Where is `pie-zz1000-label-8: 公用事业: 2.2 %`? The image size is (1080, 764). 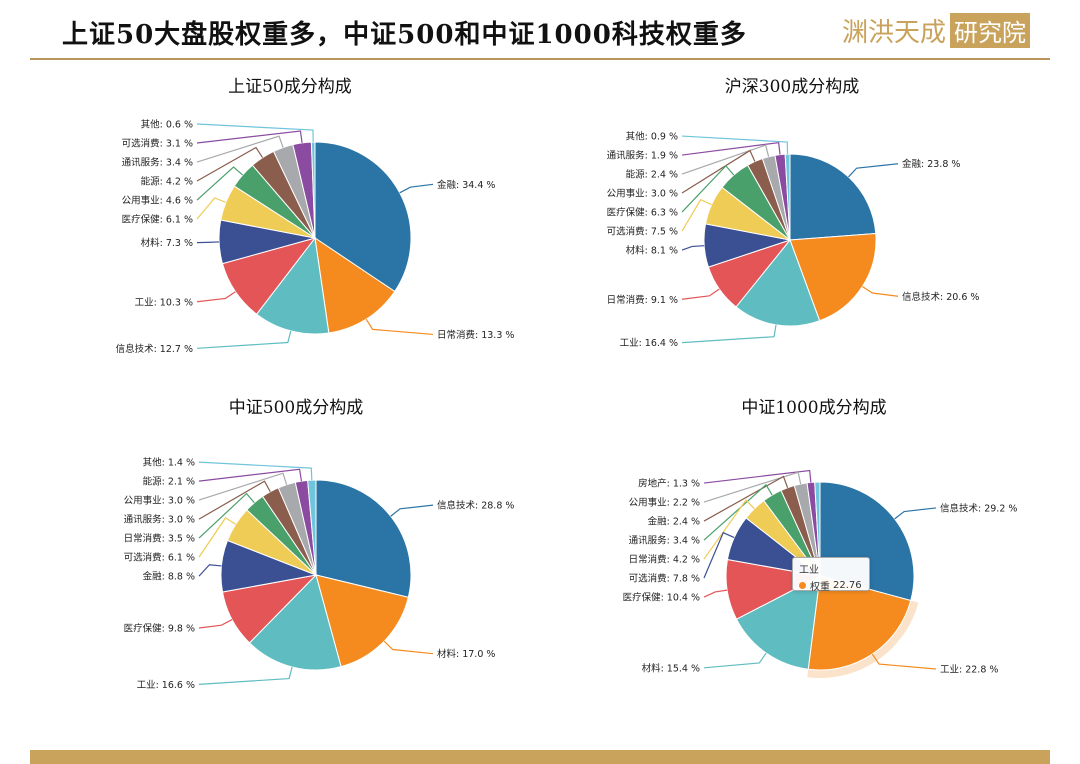
pie-zz1000-label-8: 公用事业: 2.2 % is located at coordinates (664, 503).